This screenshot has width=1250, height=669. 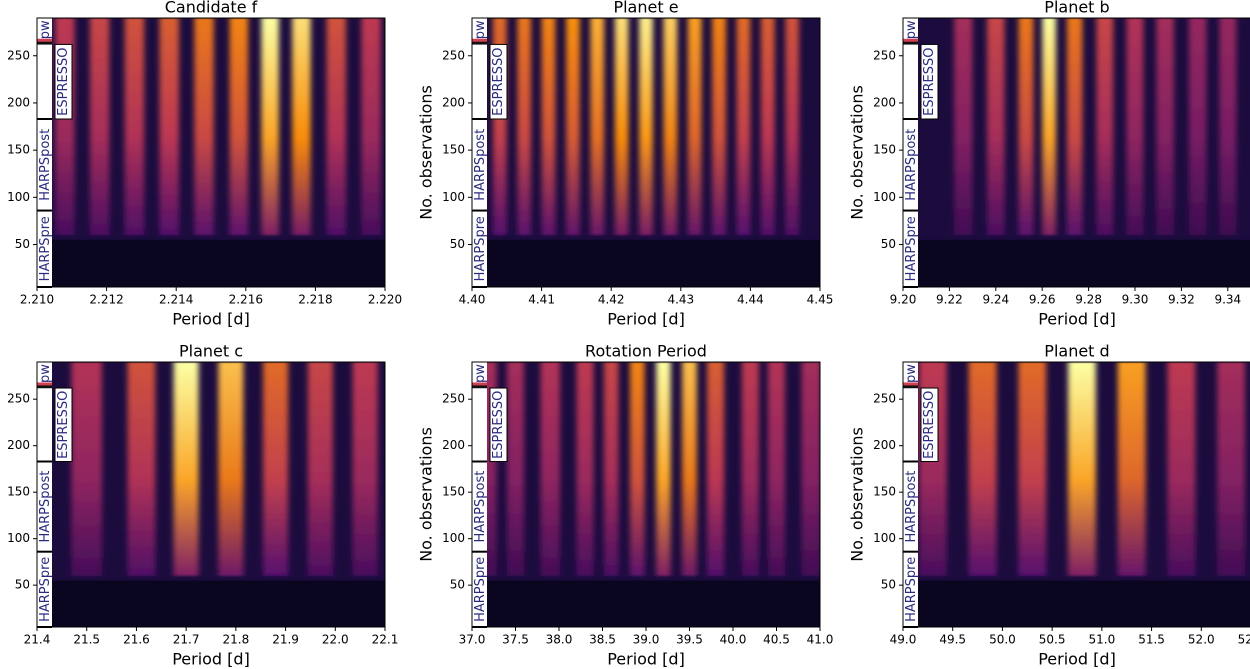 What do you see at coordinates (1088, 300) in the screenshot?
I see `x-tick-label: 9.28` at bounding box center [1088, 300].